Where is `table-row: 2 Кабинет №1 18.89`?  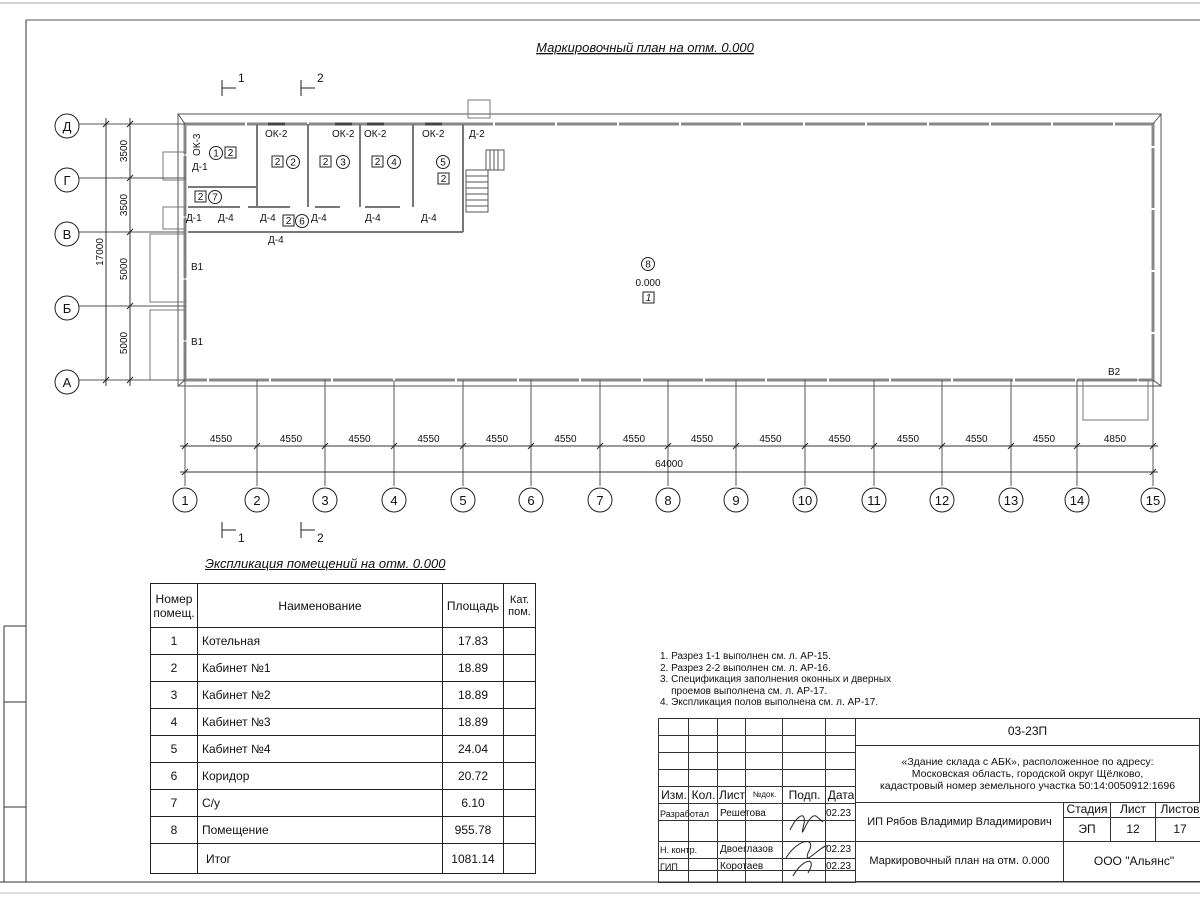
table-row: 2 Кабинет №1 18.89 is located at coordinates (343, 668).